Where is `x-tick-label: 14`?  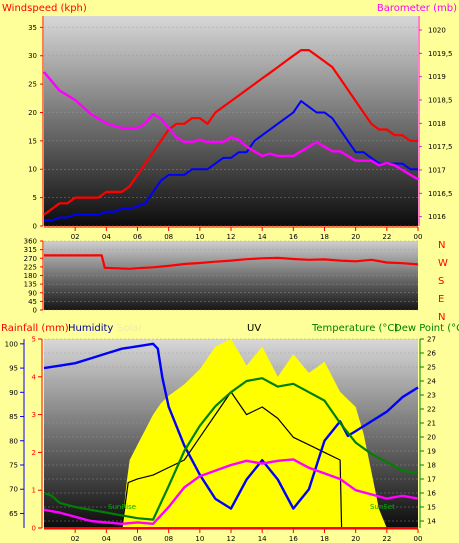
x-tick-label: 14 is located at coordinates (262, 539).